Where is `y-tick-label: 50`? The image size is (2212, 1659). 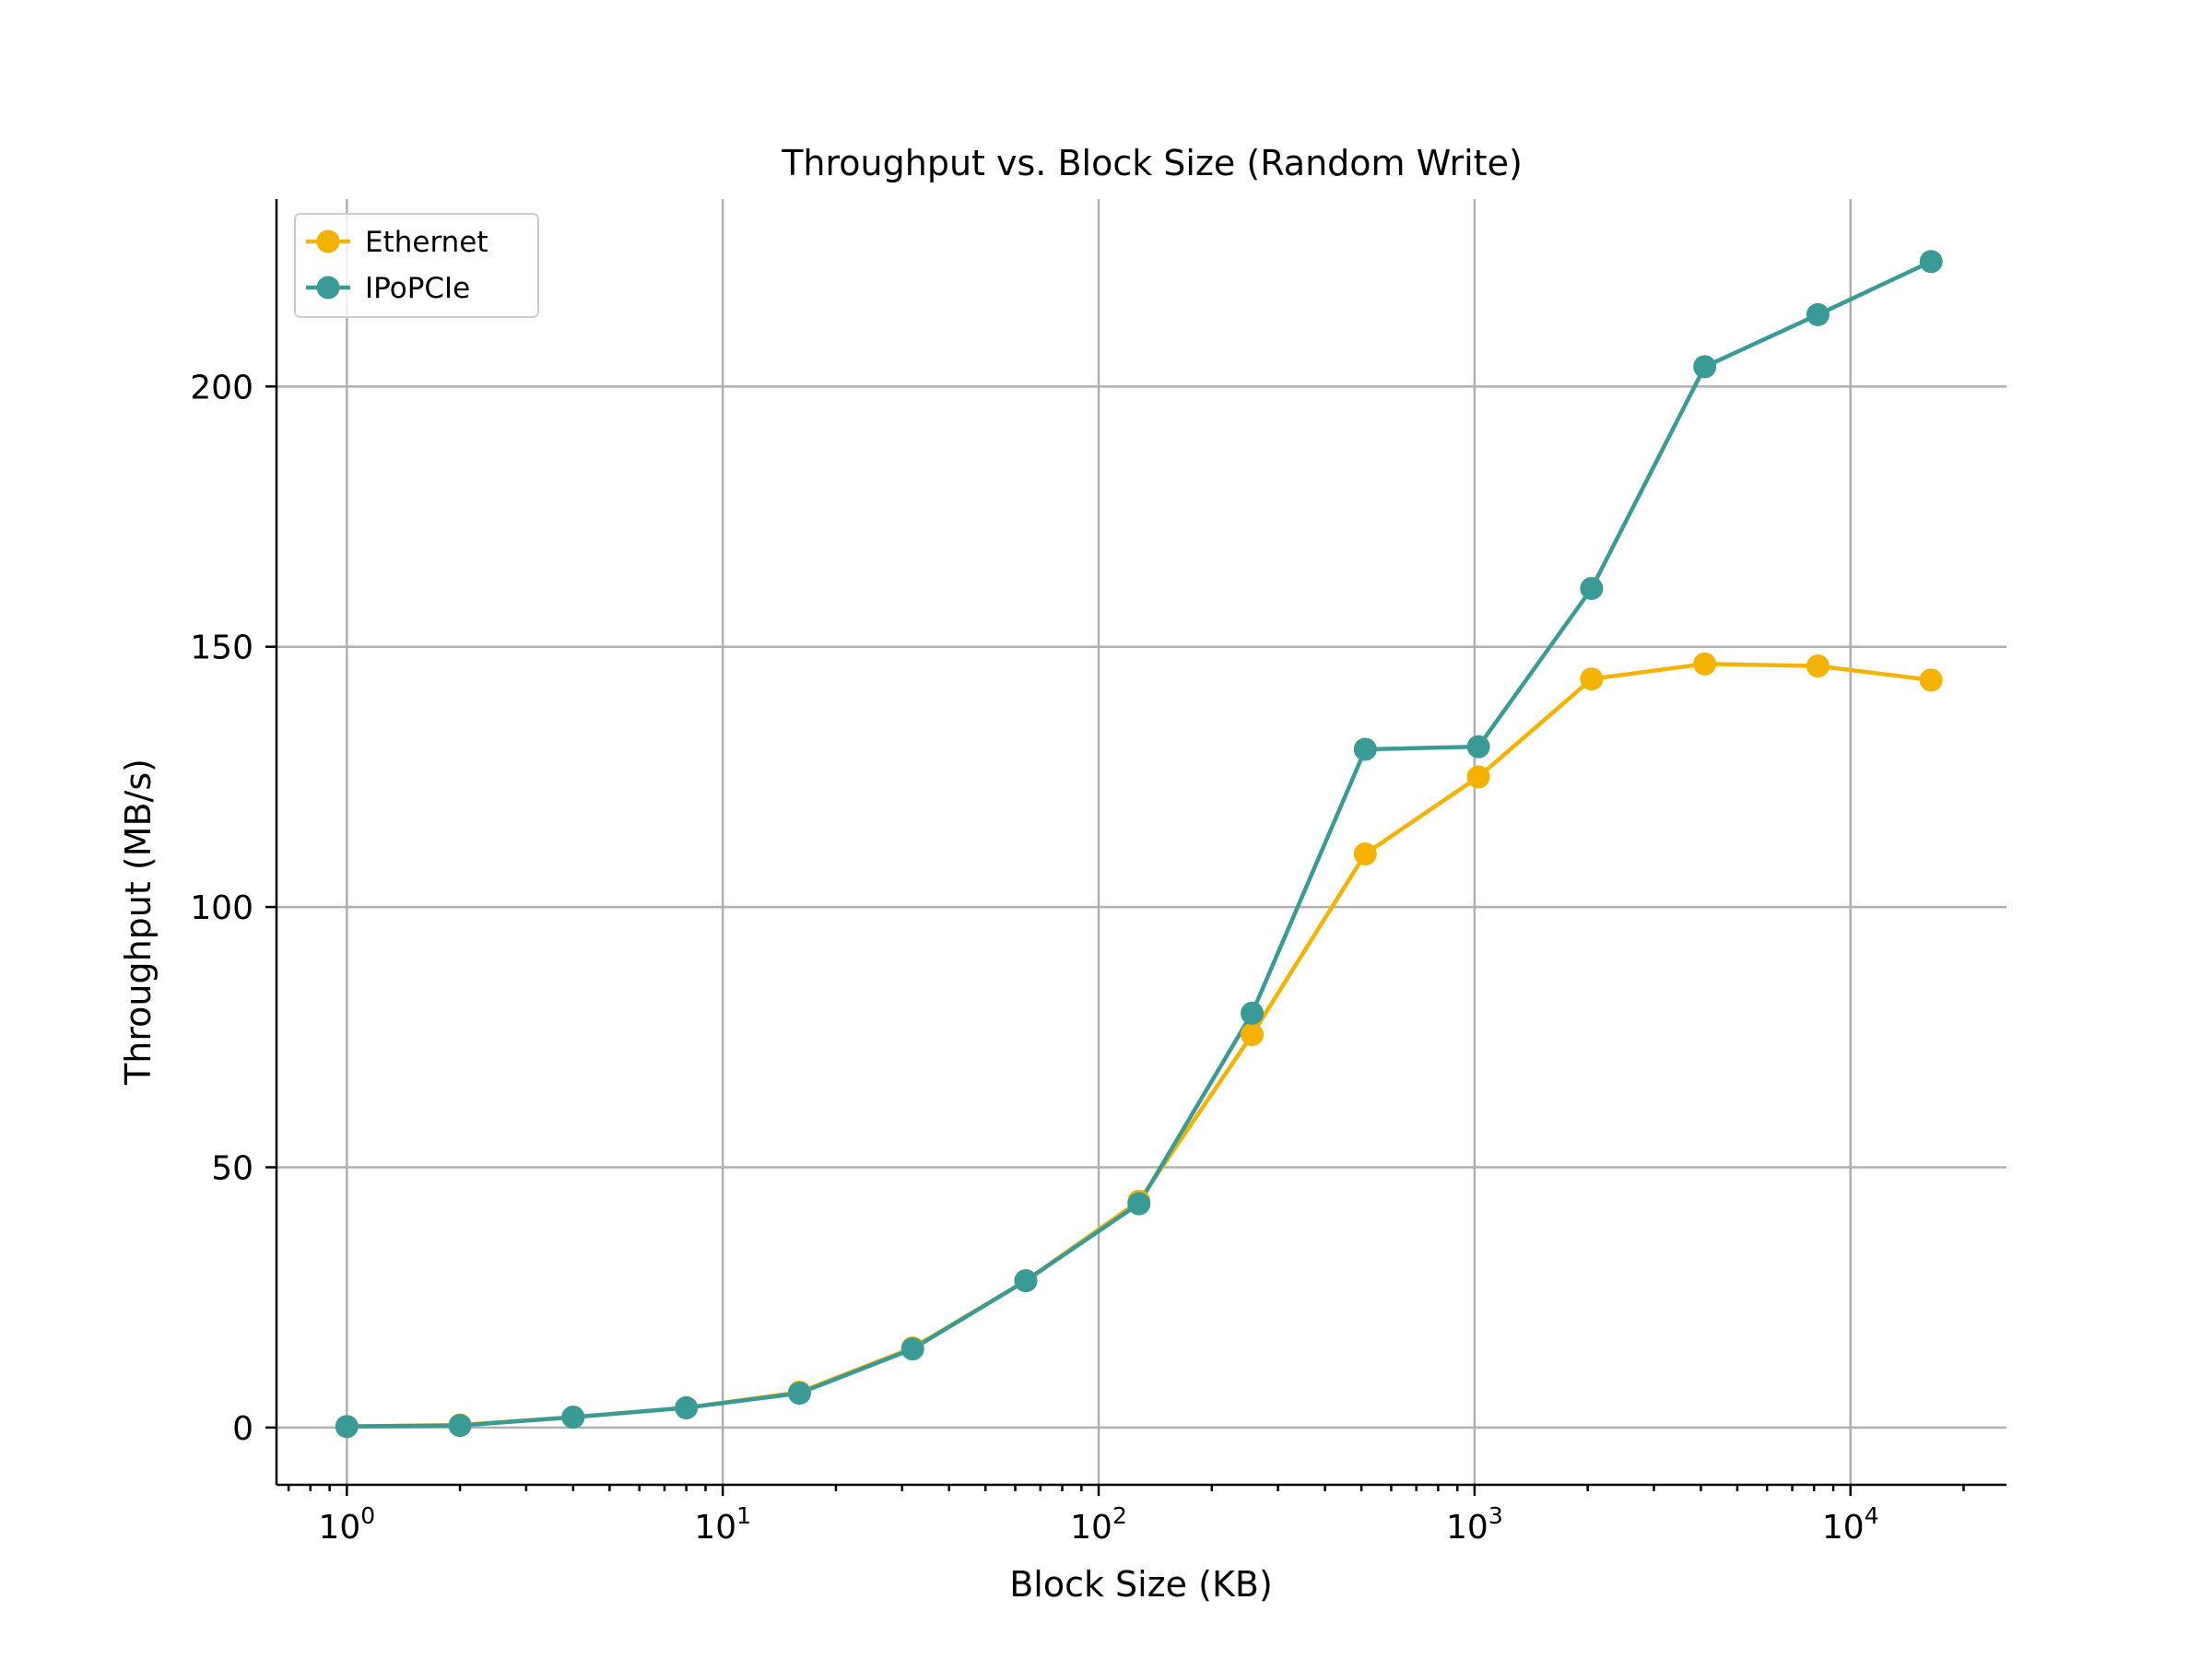 y-tick-label: 50 is located at coordinates (232, 1168).